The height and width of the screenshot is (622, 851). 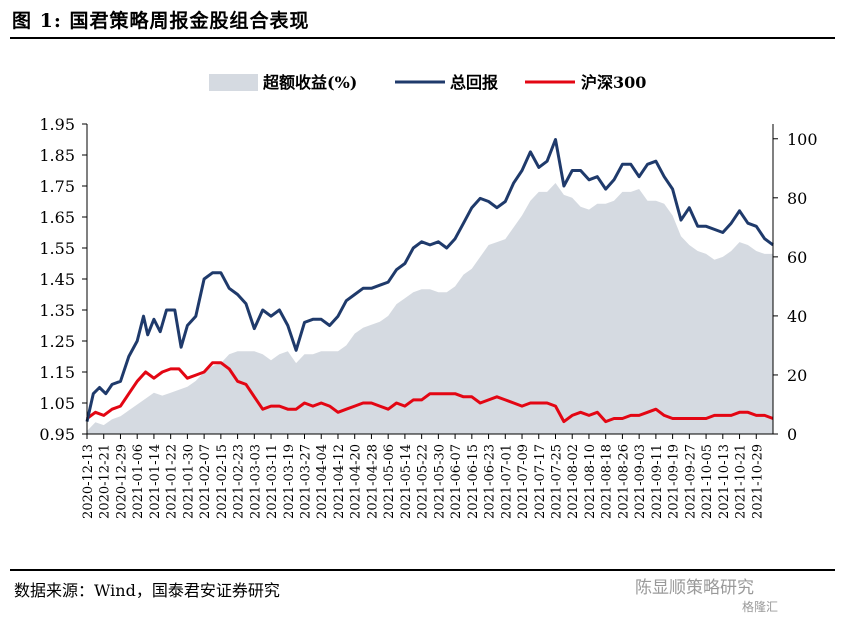 I want to click on x-tick-label: 2021-03-19, so click(x=289, y=481).